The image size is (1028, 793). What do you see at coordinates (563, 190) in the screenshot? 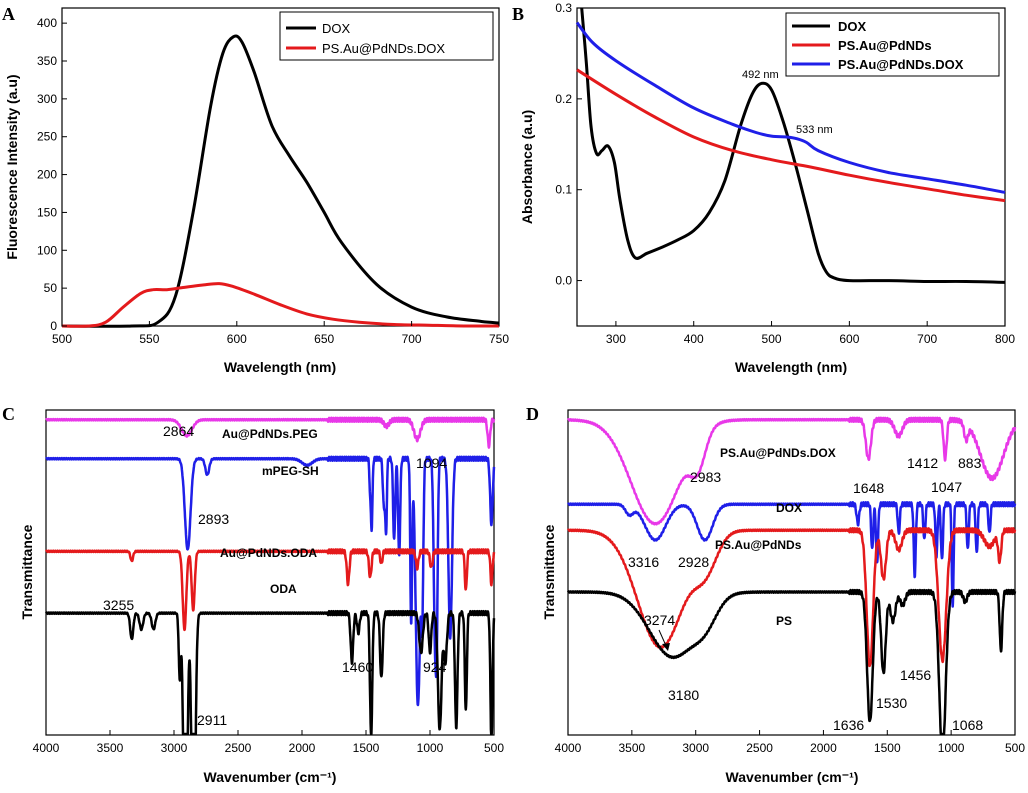
I see `y-tick-label-b-1: 0.1` at bounding box center [563, 190].